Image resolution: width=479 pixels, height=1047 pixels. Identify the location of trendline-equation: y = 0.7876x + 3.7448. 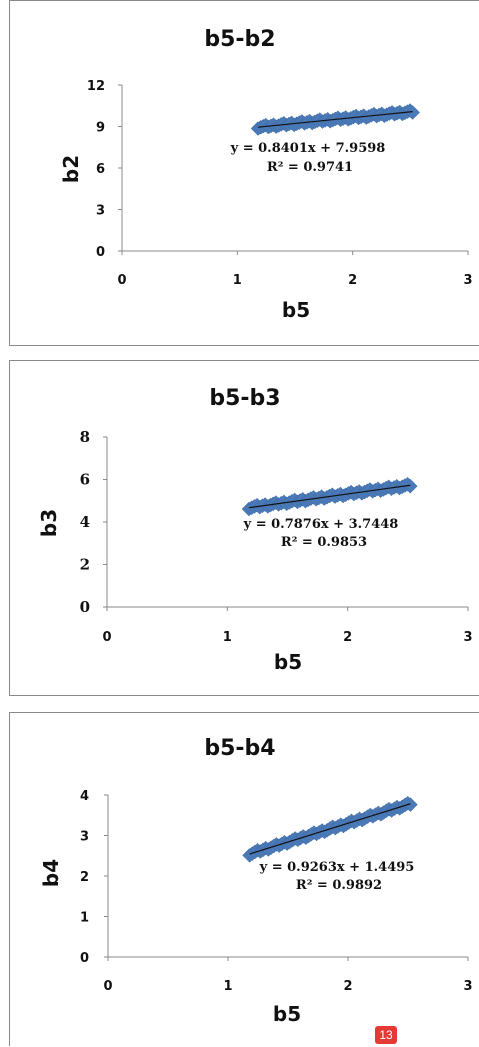
(321, 524).